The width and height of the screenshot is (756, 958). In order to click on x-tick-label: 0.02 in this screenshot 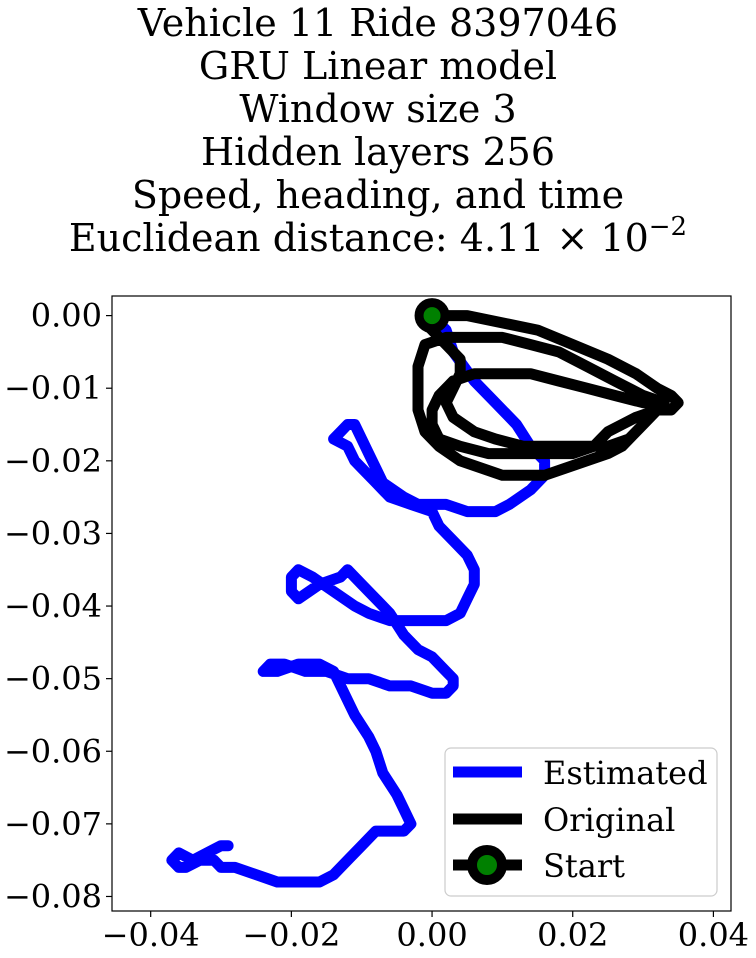, I will do `click(572, 935)`.